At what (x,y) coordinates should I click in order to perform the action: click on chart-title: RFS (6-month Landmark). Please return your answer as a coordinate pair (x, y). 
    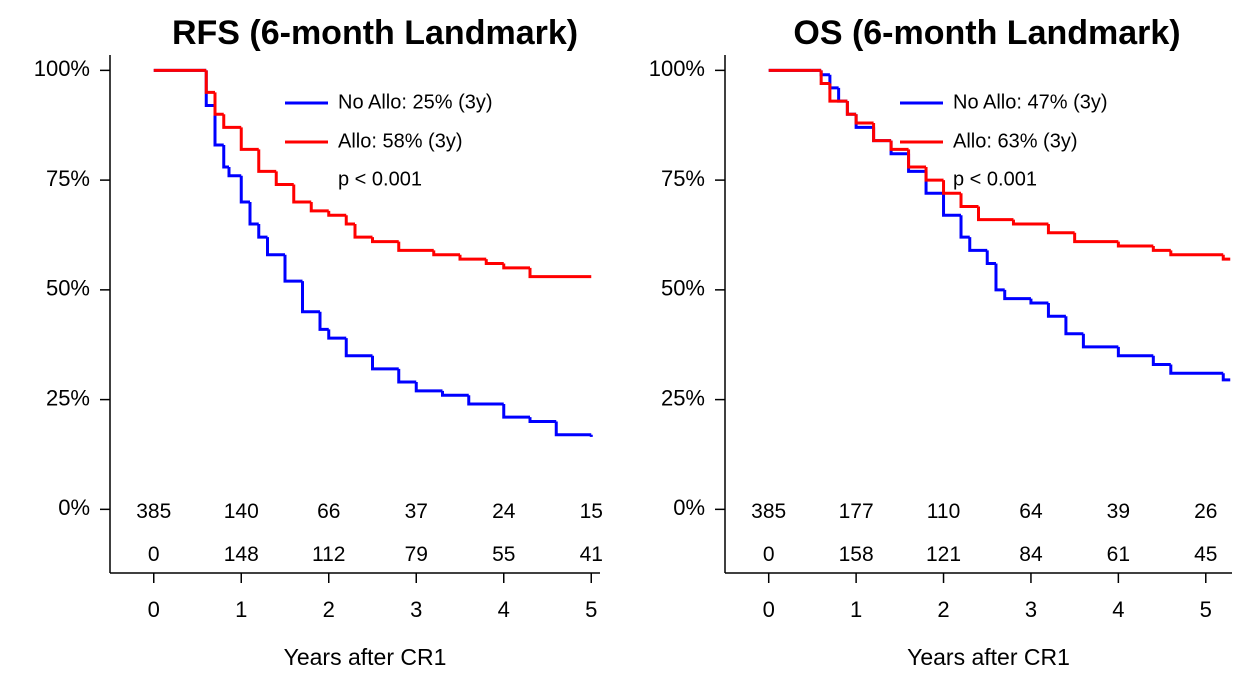
    Looking at the image, I should click on (375, 33).